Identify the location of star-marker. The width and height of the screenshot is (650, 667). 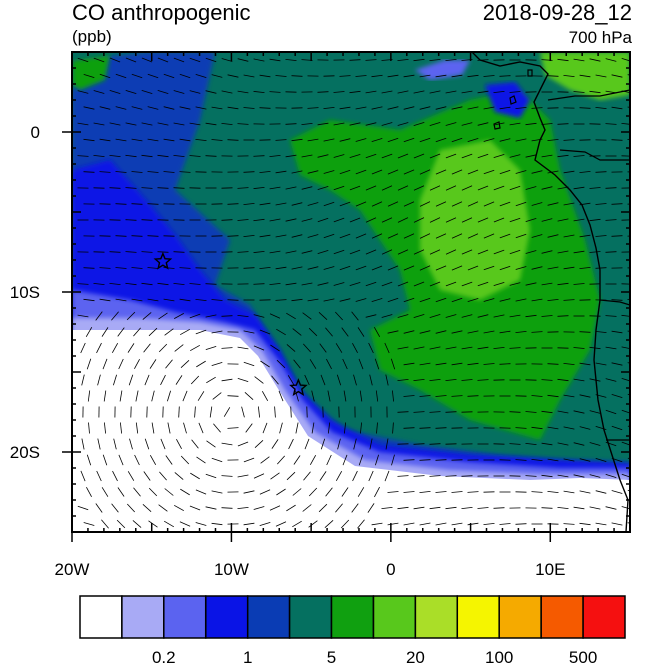
(298, 387).